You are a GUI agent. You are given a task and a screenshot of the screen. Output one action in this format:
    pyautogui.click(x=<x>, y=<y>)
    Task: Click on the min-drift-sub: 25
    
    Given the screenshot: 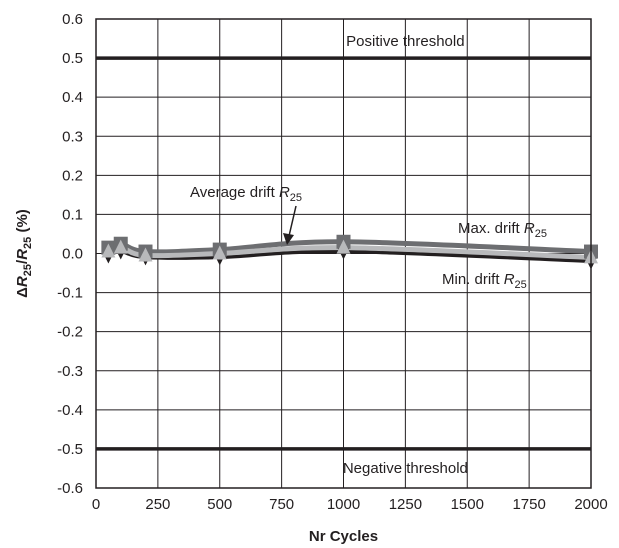 What is the action you would take?
    pyautogui.click(x=521, y=285)
    